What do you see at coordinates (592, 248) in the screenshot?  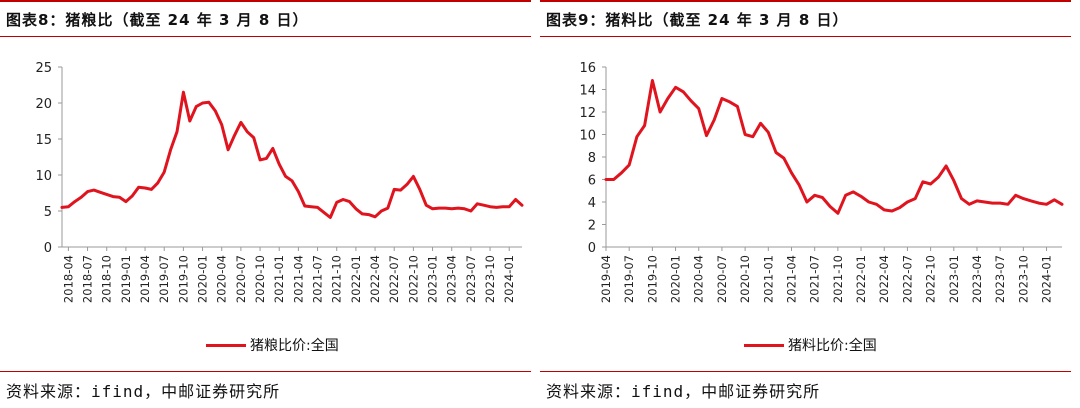 I see `y-tick-label: 0` at bounding box center [592, 248].